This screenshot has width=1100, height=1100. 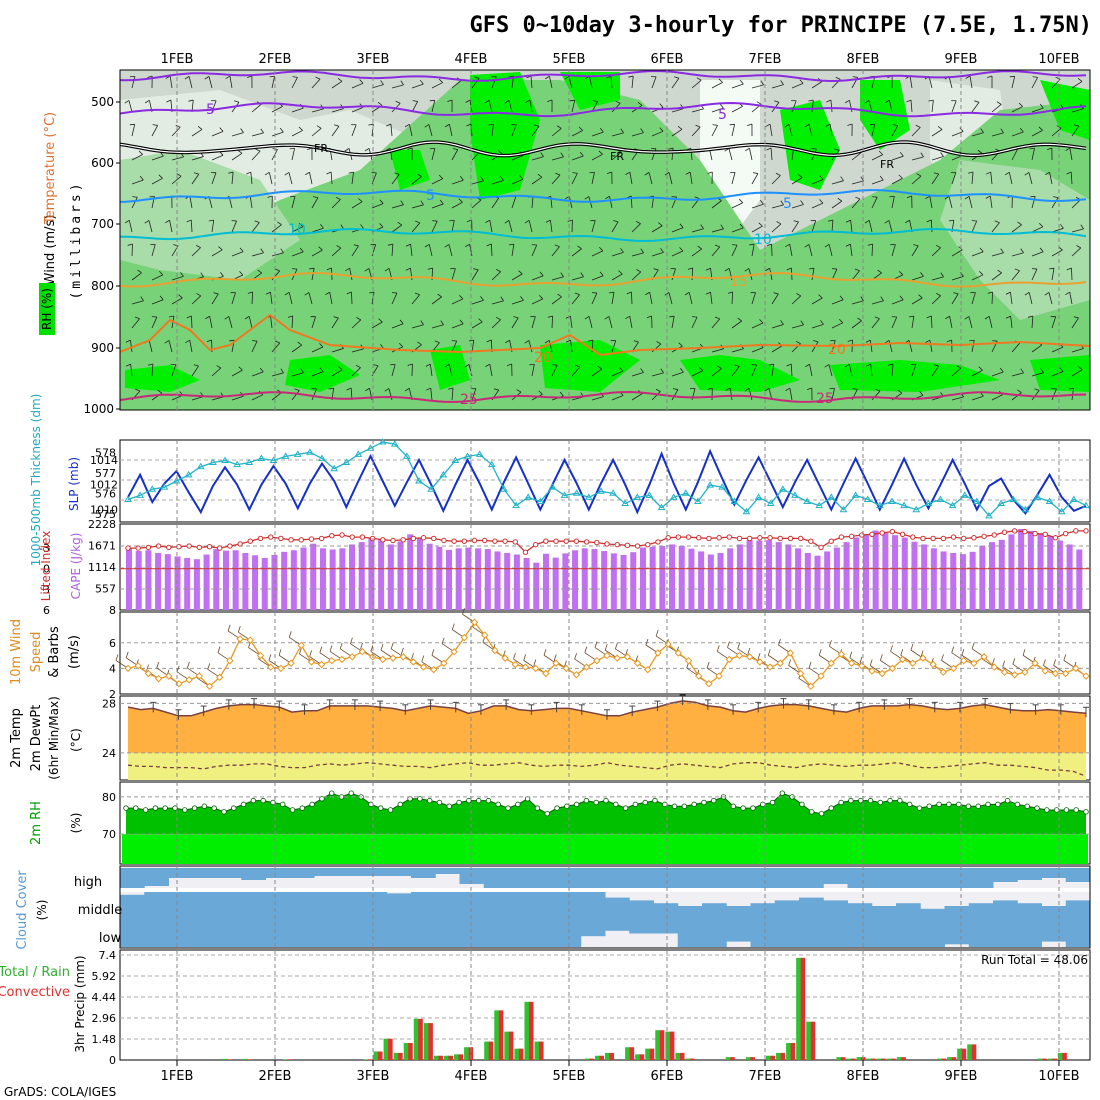 I want to click on cloud-middle-block, so click(x=423, y=906).